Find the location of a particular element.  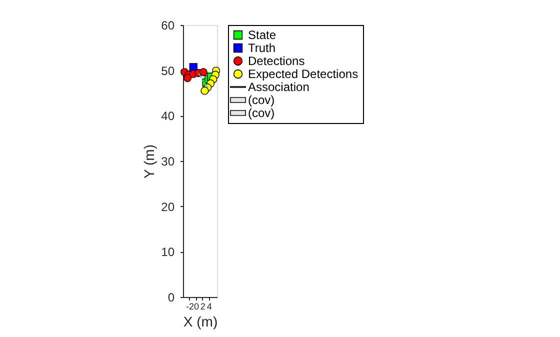

legend-label: Association is located at coordinates (279, 87).